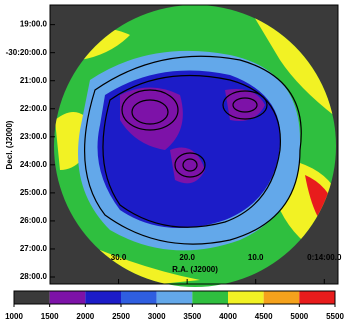 Image resolution: width=349 pixels, height=325 pixels. What do you see at coordinates (299, 316) in the screenshot?
I see `colorbar-tick-label: 5000` at bounding box center [299, 316].